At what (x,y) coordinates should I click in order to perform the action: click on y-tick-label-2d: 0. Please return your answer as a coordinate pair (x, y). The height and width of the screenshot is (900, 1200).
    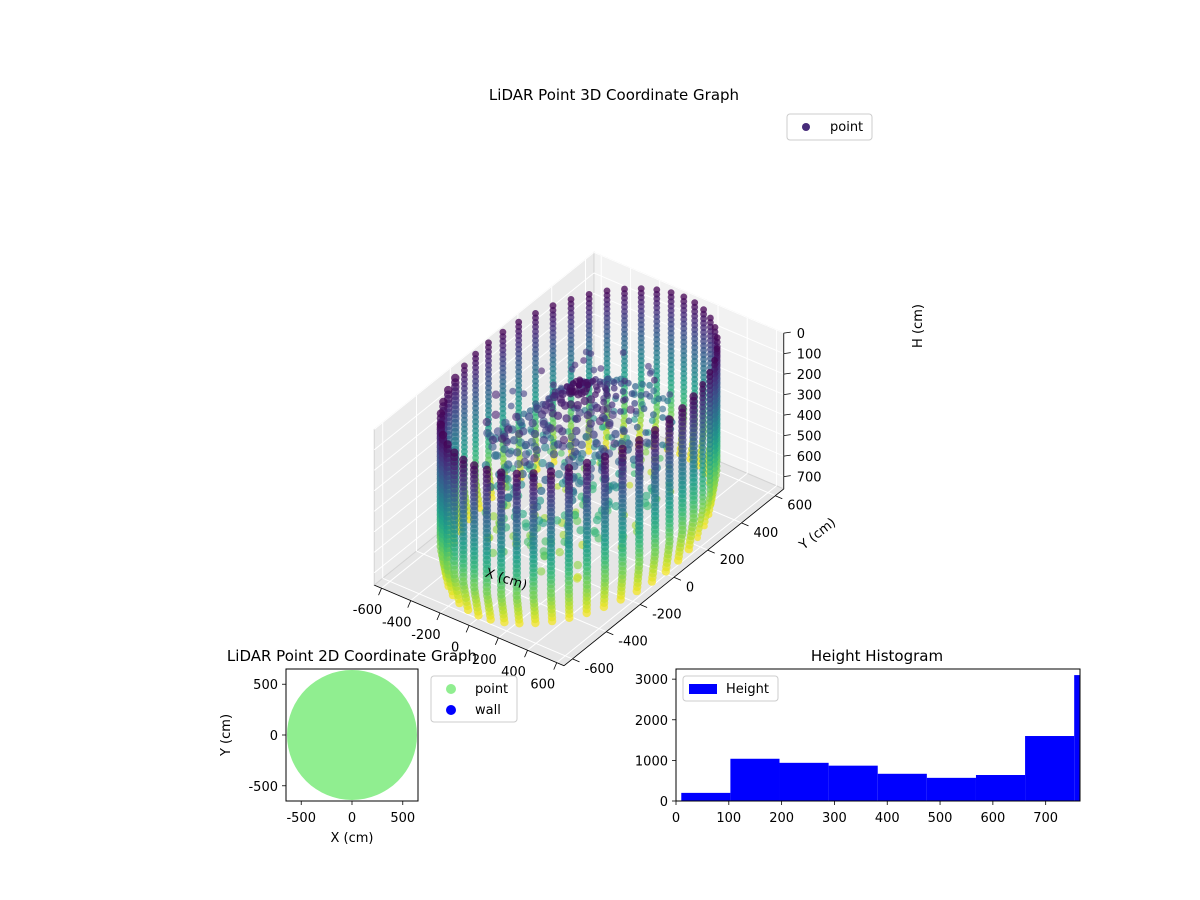
    Looking at the image, I should click on (274, 736).